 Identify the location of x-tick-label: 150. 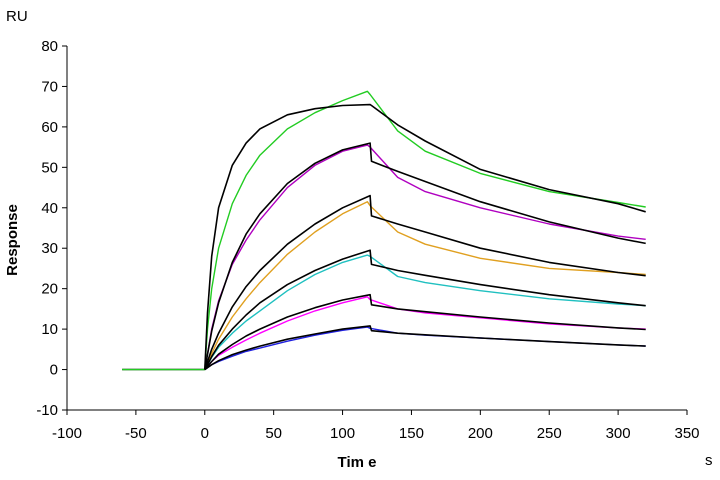
(411, 433).